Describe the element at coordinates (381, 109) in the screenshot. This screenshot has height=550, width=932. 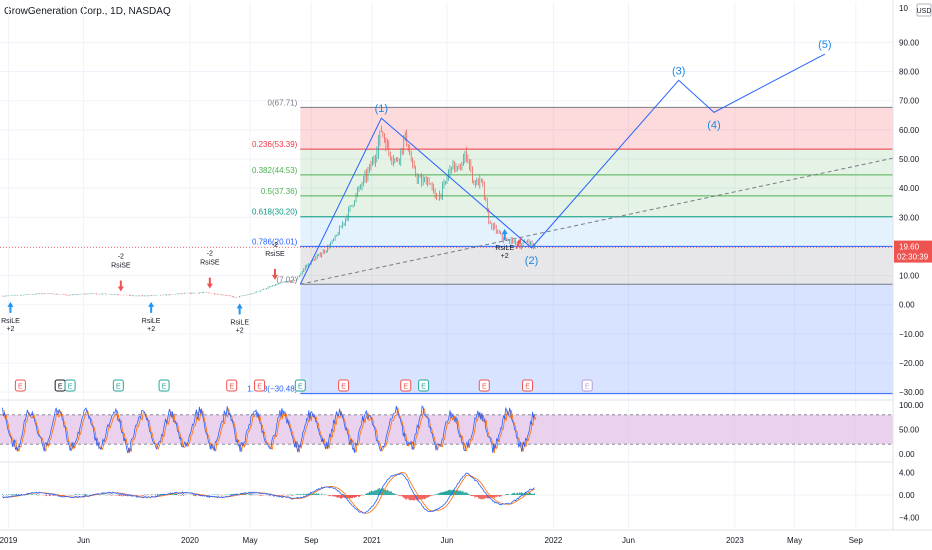
I see `elliott-wave-label: (1)` at that location.